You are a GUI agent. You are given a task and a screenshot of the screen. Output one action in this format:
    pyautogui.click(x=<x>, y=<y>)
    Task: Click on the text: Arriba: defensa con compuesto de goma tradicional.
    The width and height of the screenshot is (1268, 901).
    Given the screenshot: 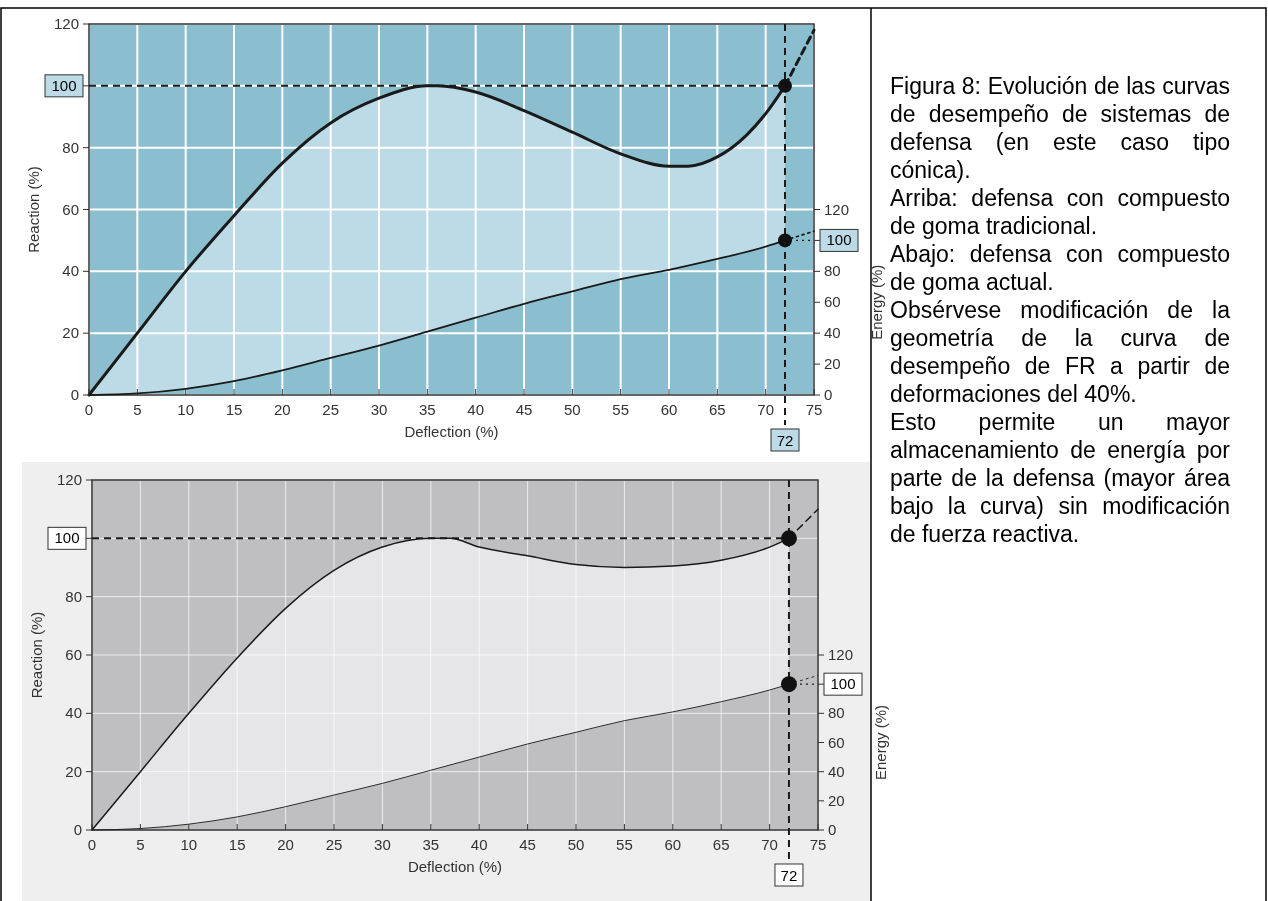 What is the action you would take?
    pyautogui.click(x=1060, y=212)
    